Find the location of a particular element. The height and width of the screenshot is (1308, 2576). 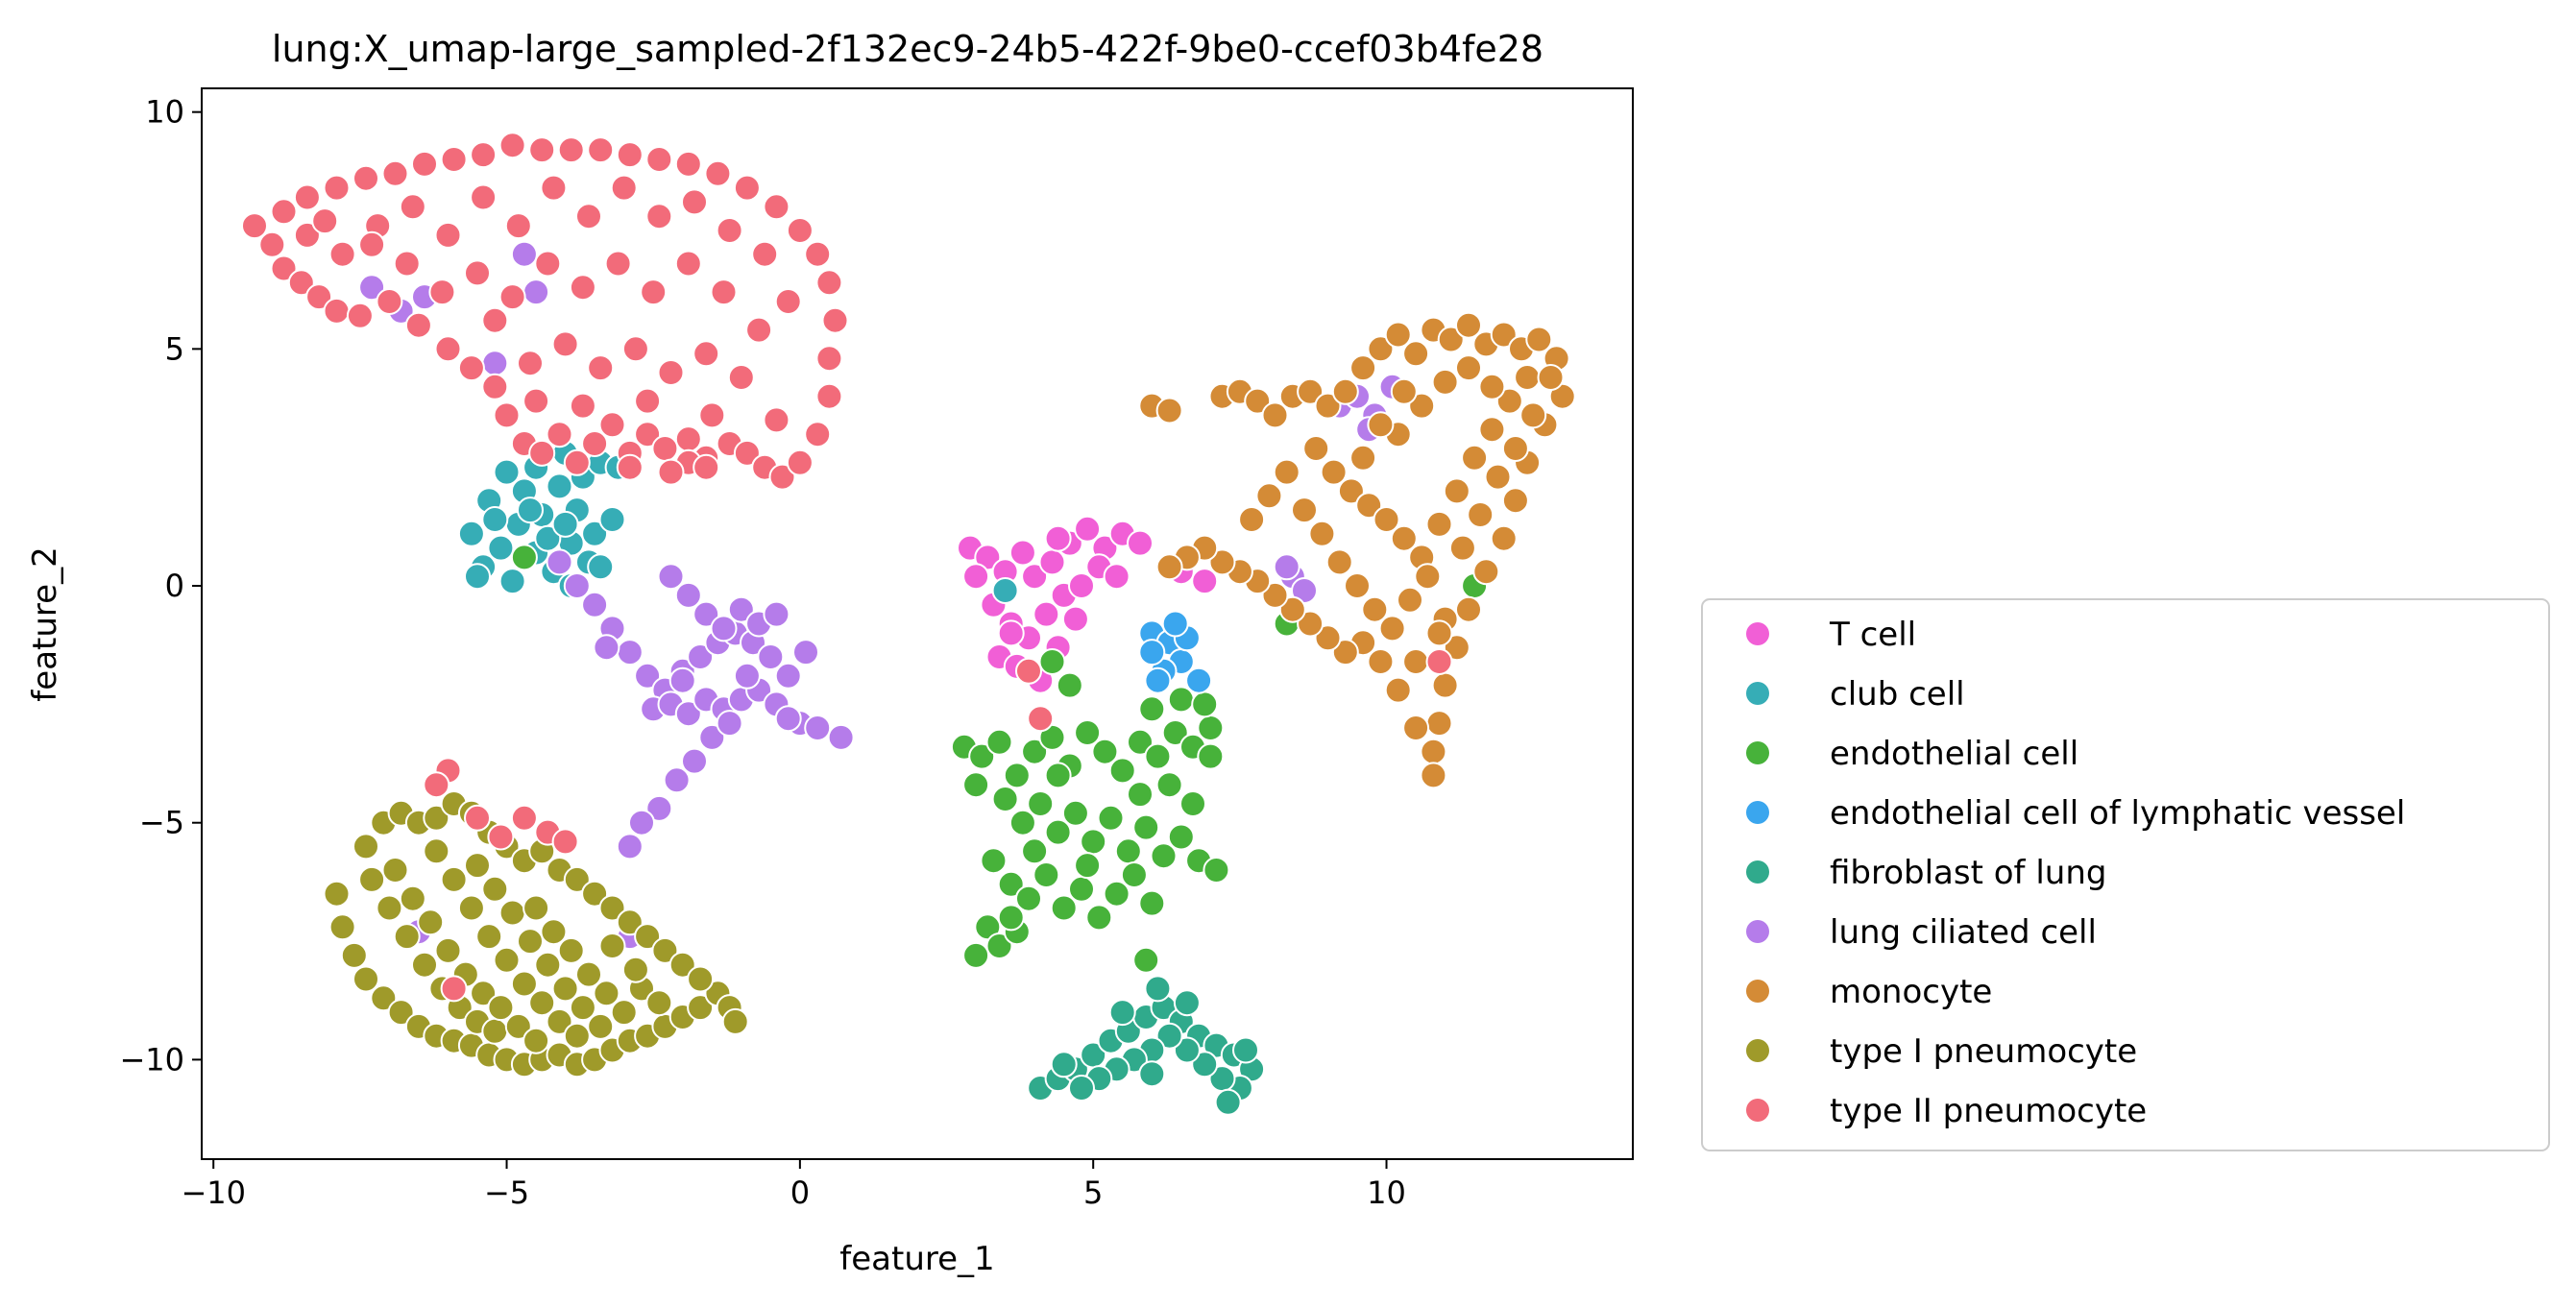

legend-label: monocyte is located at coordinates (1911, 992).